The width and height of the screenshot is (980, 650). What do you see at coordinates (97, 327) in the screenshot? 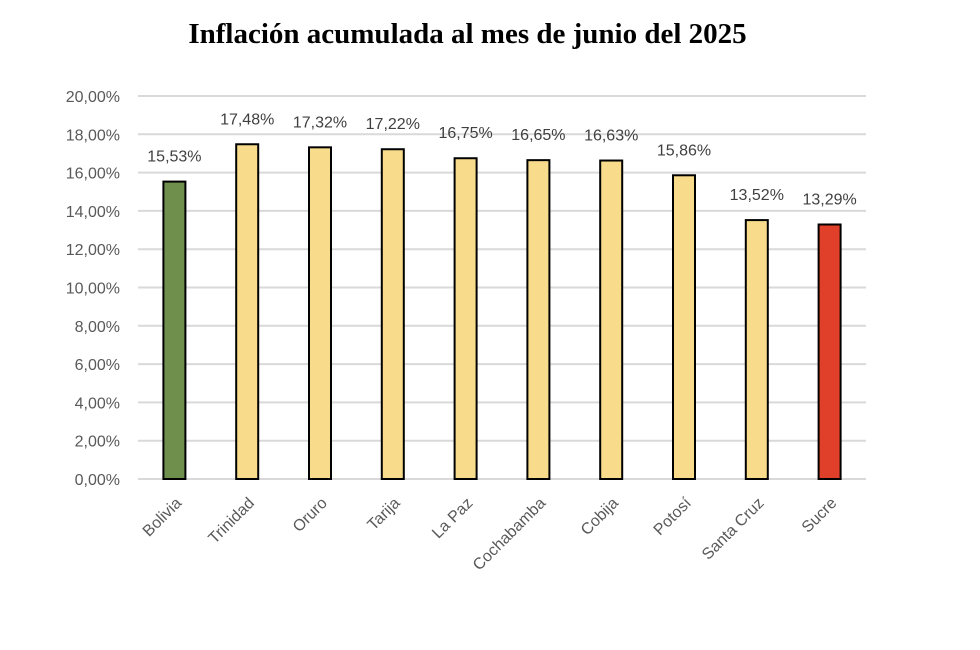
I see `y-tick-label: 8,00%` at bounding box center [97, 327].